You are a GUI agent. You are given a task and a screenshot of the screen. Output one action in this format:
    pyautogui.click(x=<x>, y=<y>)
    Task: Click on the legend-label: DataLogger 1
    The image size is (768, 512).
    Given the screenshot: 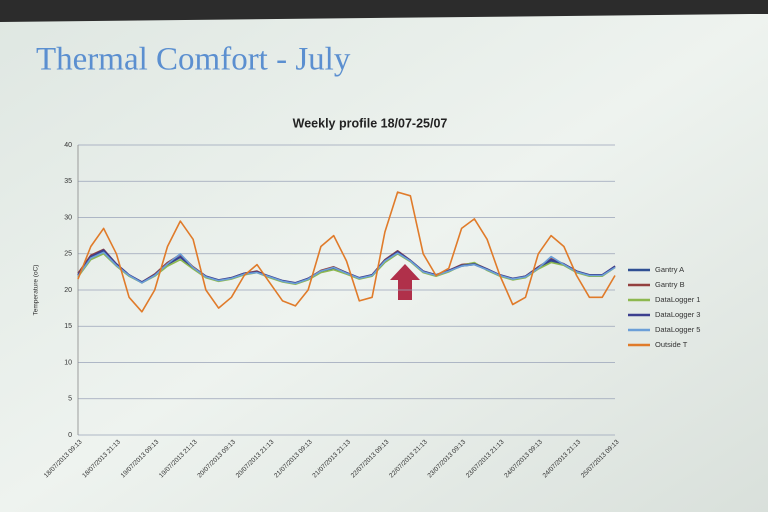 What is the action you would take?
    pyautogui.click(x=677, y=299)
    